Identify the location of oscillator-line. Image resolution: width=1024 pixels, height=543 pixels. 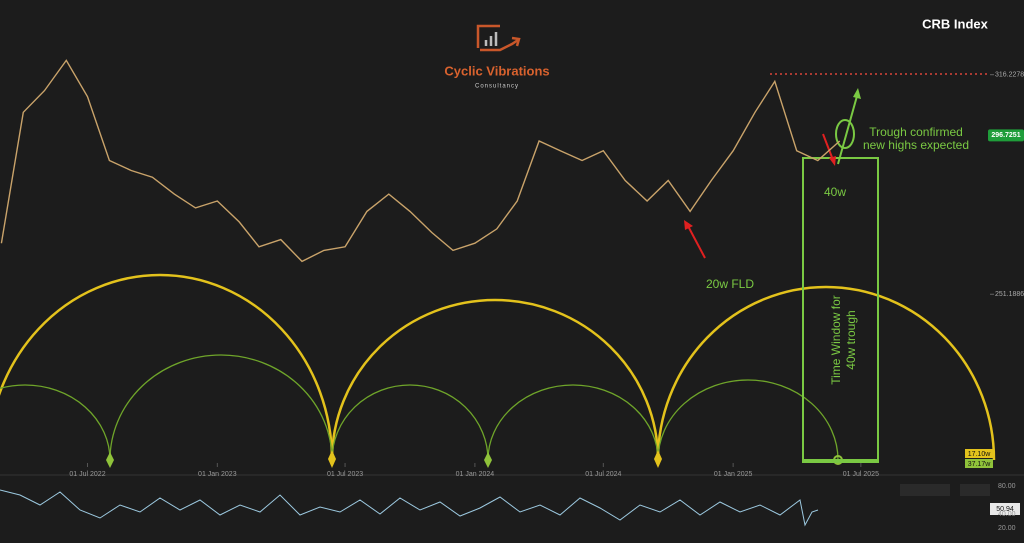
(409, 508).